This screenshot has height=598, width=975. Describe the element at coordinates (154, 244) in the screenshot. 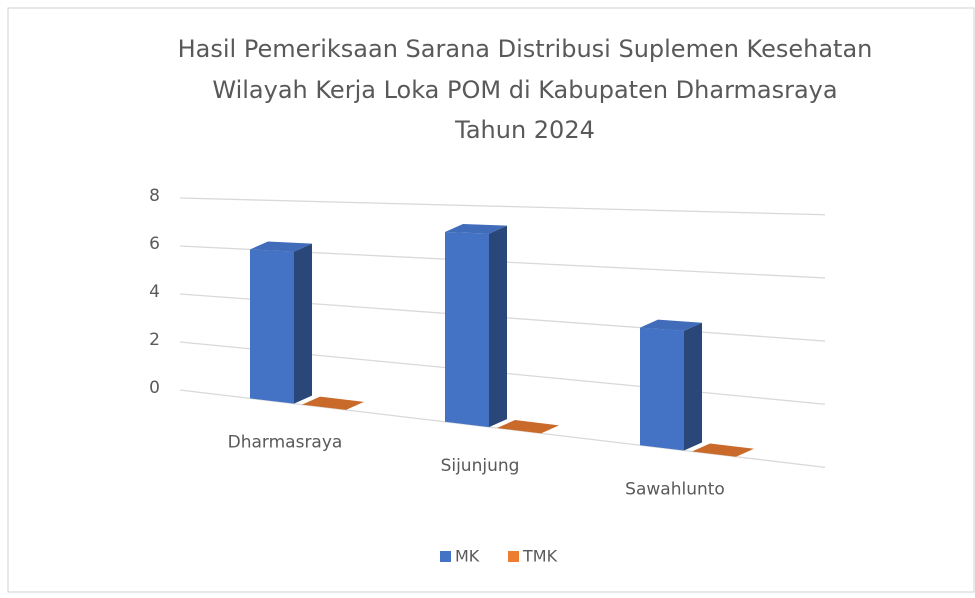

I see `y-tick-label: 6` at that location.